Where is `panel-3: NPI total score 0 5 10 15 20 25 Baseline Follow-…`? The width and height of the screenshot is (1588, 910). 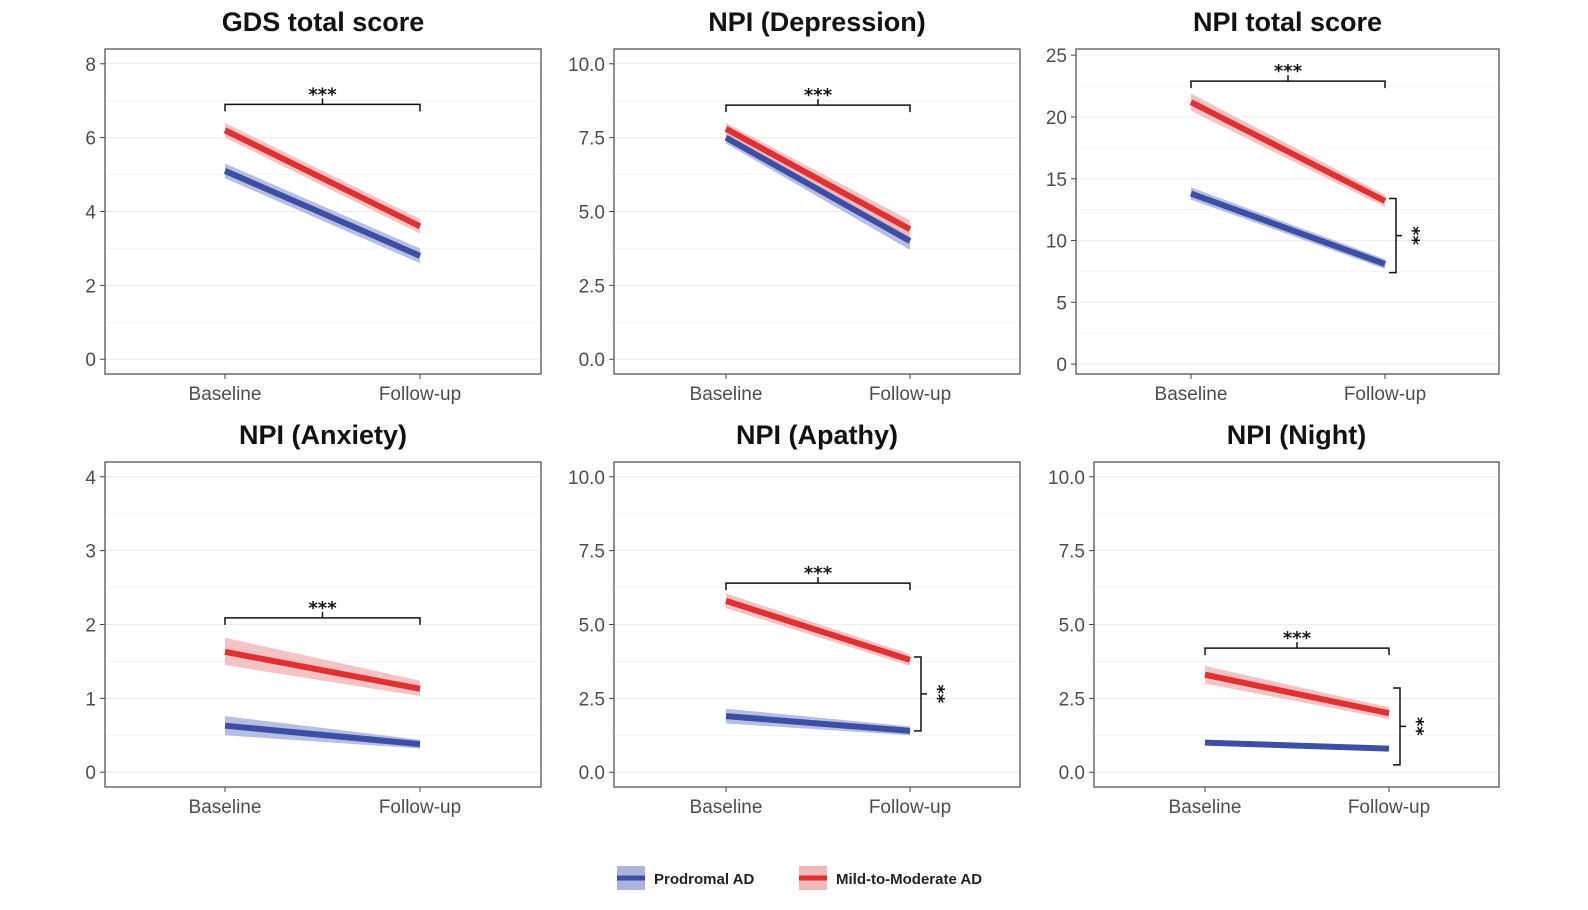
panel-3: NPI total score 0 5 10 15 20 25 Baseline Follow-… is located at coordinates (1273, 206).